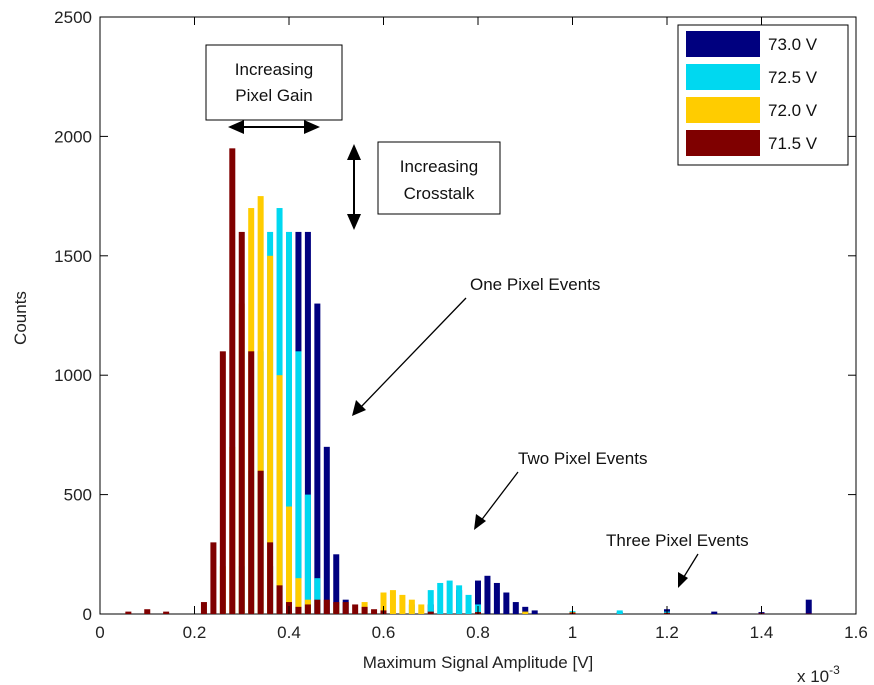 The image size is (874, 685). What do you see at coordinates (677, 540) in the screenshot?
I see `three-pixel-label: Three Pixel Events` at bounding box center [677, 540].